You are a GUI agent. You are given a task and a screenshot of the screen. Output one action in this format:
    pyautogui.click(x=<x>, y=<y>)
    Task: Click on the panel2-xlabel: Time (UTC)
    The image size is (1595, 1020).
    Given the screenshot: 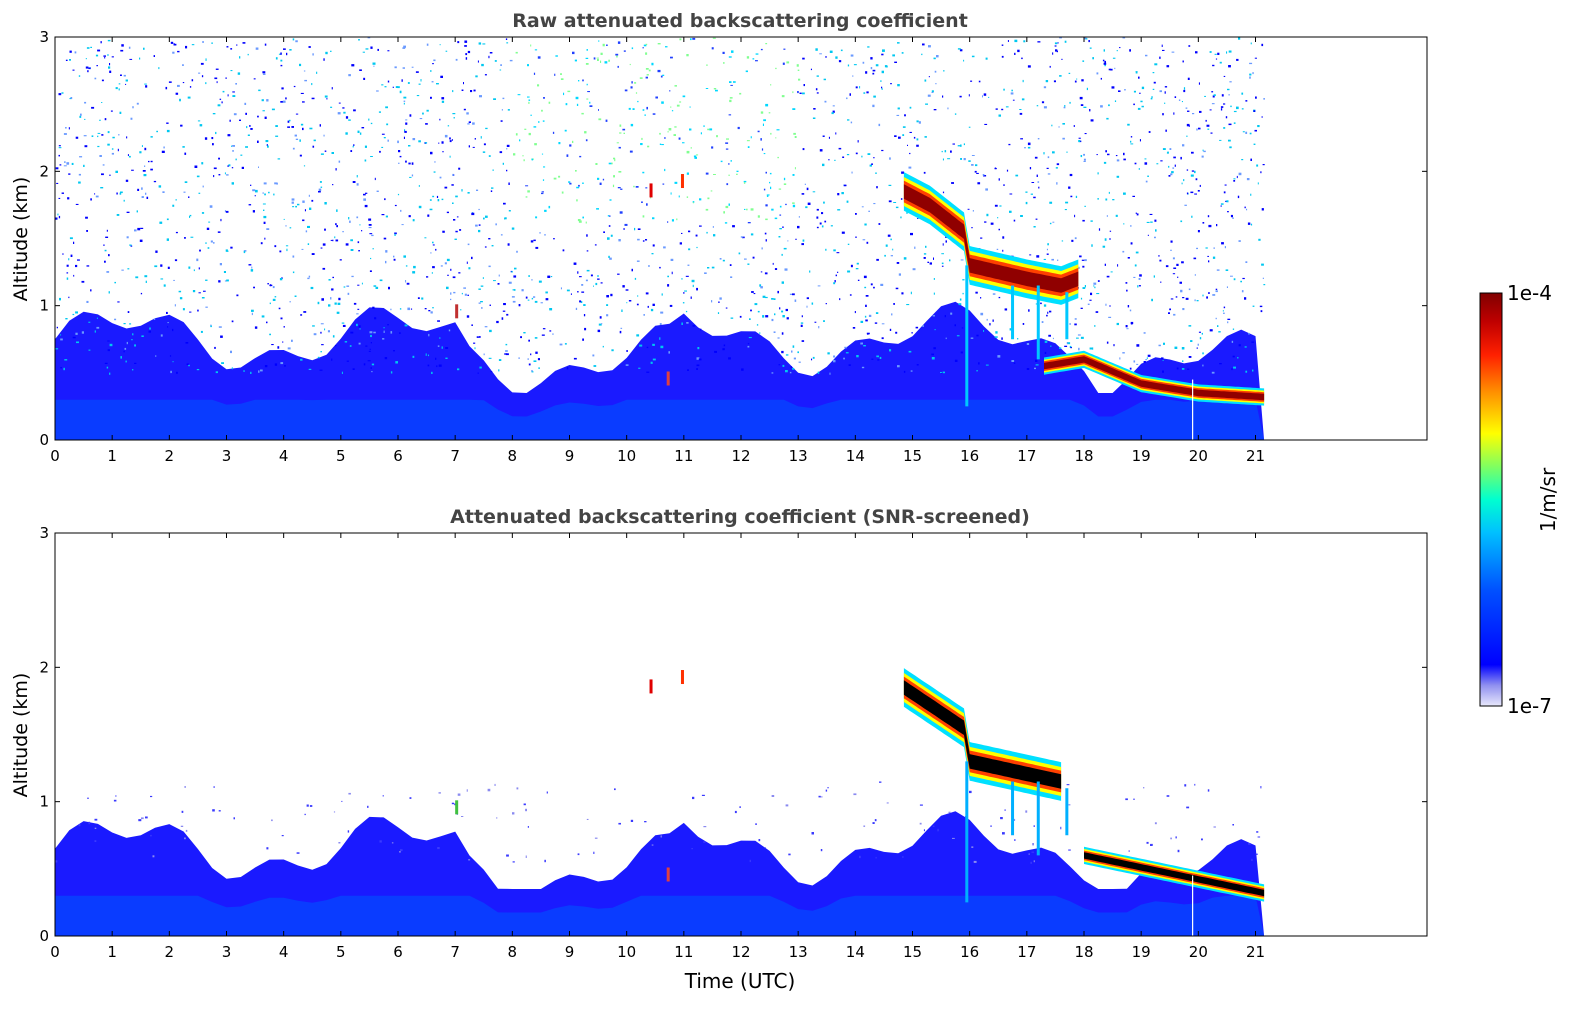 What is the action you would take?
    pyautogui.click(x=740, y=981)
    